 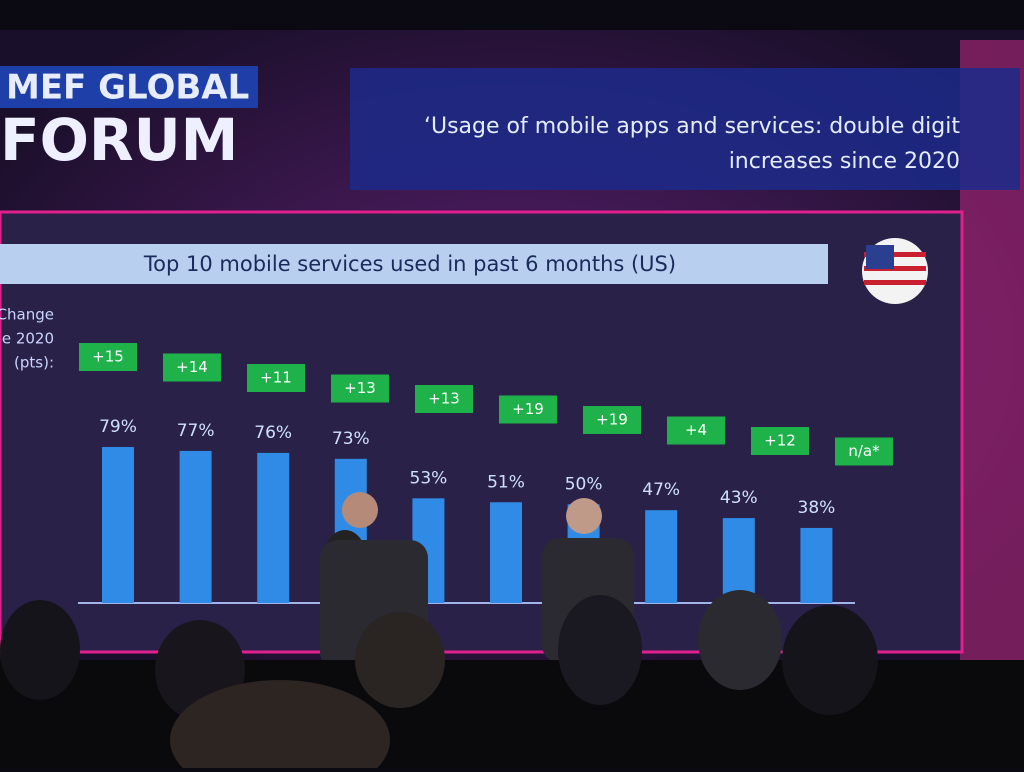 What do you see at coordinates (28, 339) in the screenshot?
I see `change-caption: e 2020` at bounding box center [28, 339].